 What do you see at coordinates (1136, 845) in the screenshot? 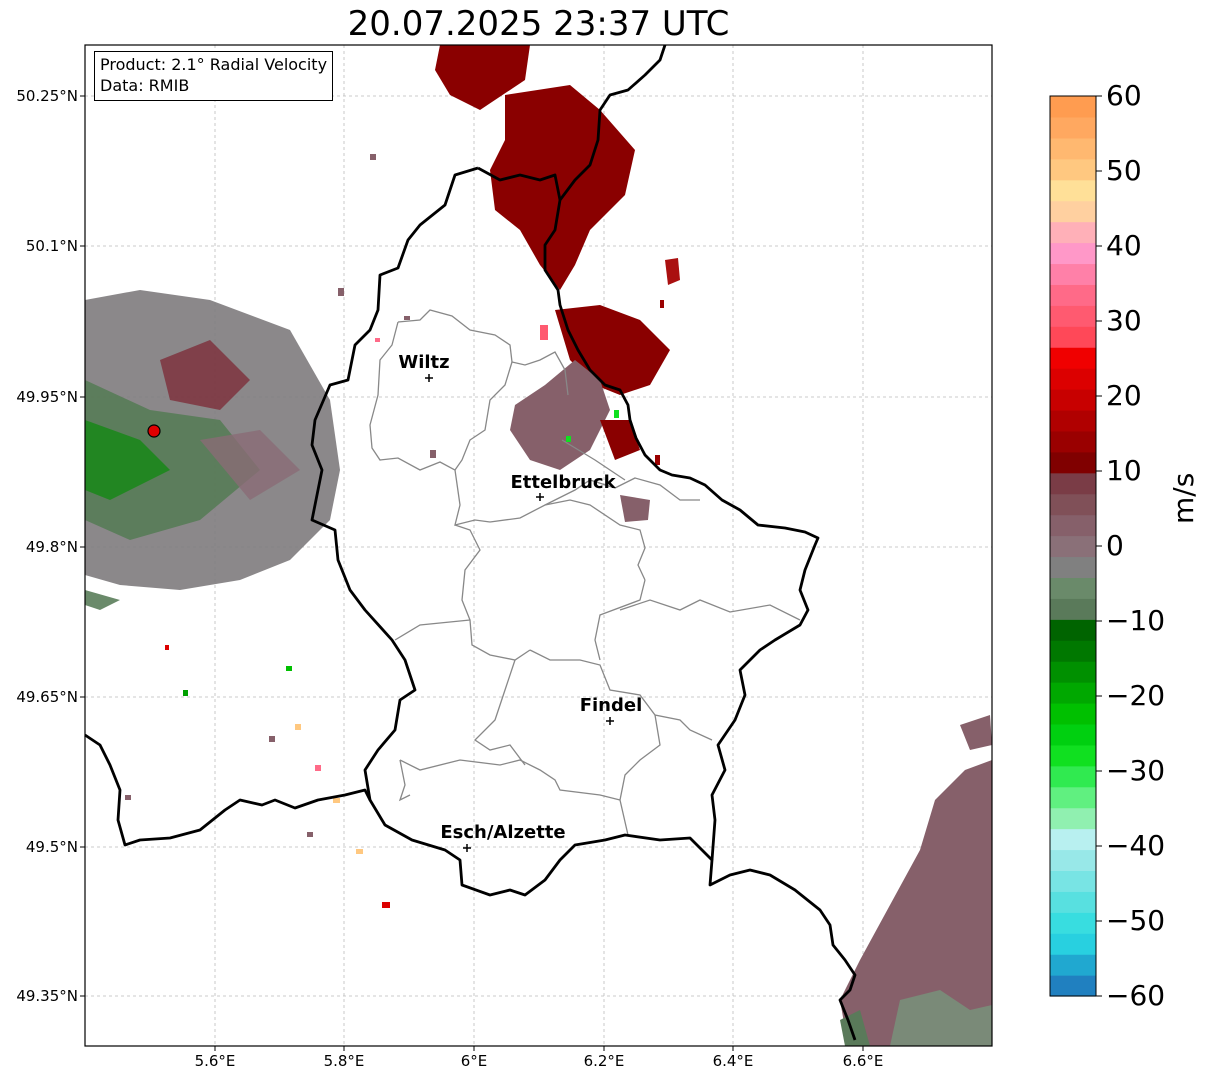
I see `colorbar-tick-label: −40` at bounding box center [1136, 845].